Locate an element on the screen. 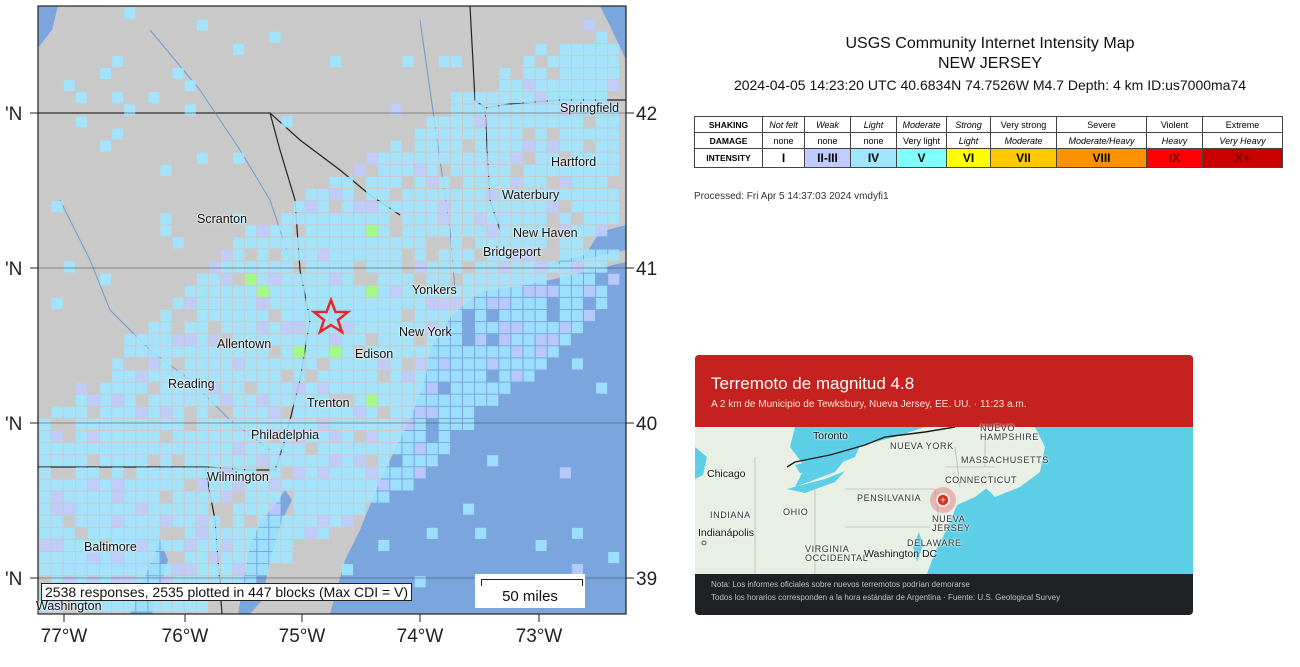 The height and width of the screenshot is (667, 1300). lat-label-right: 42 is located at coordinates (647, 114).